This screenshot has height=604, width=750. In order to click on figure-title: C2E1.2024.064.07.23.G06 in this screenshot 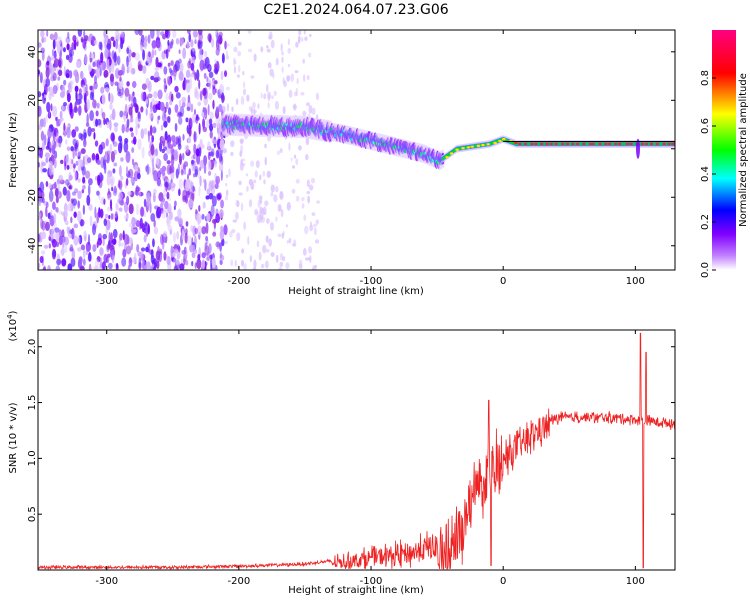, I will do `click(355, 10)`.